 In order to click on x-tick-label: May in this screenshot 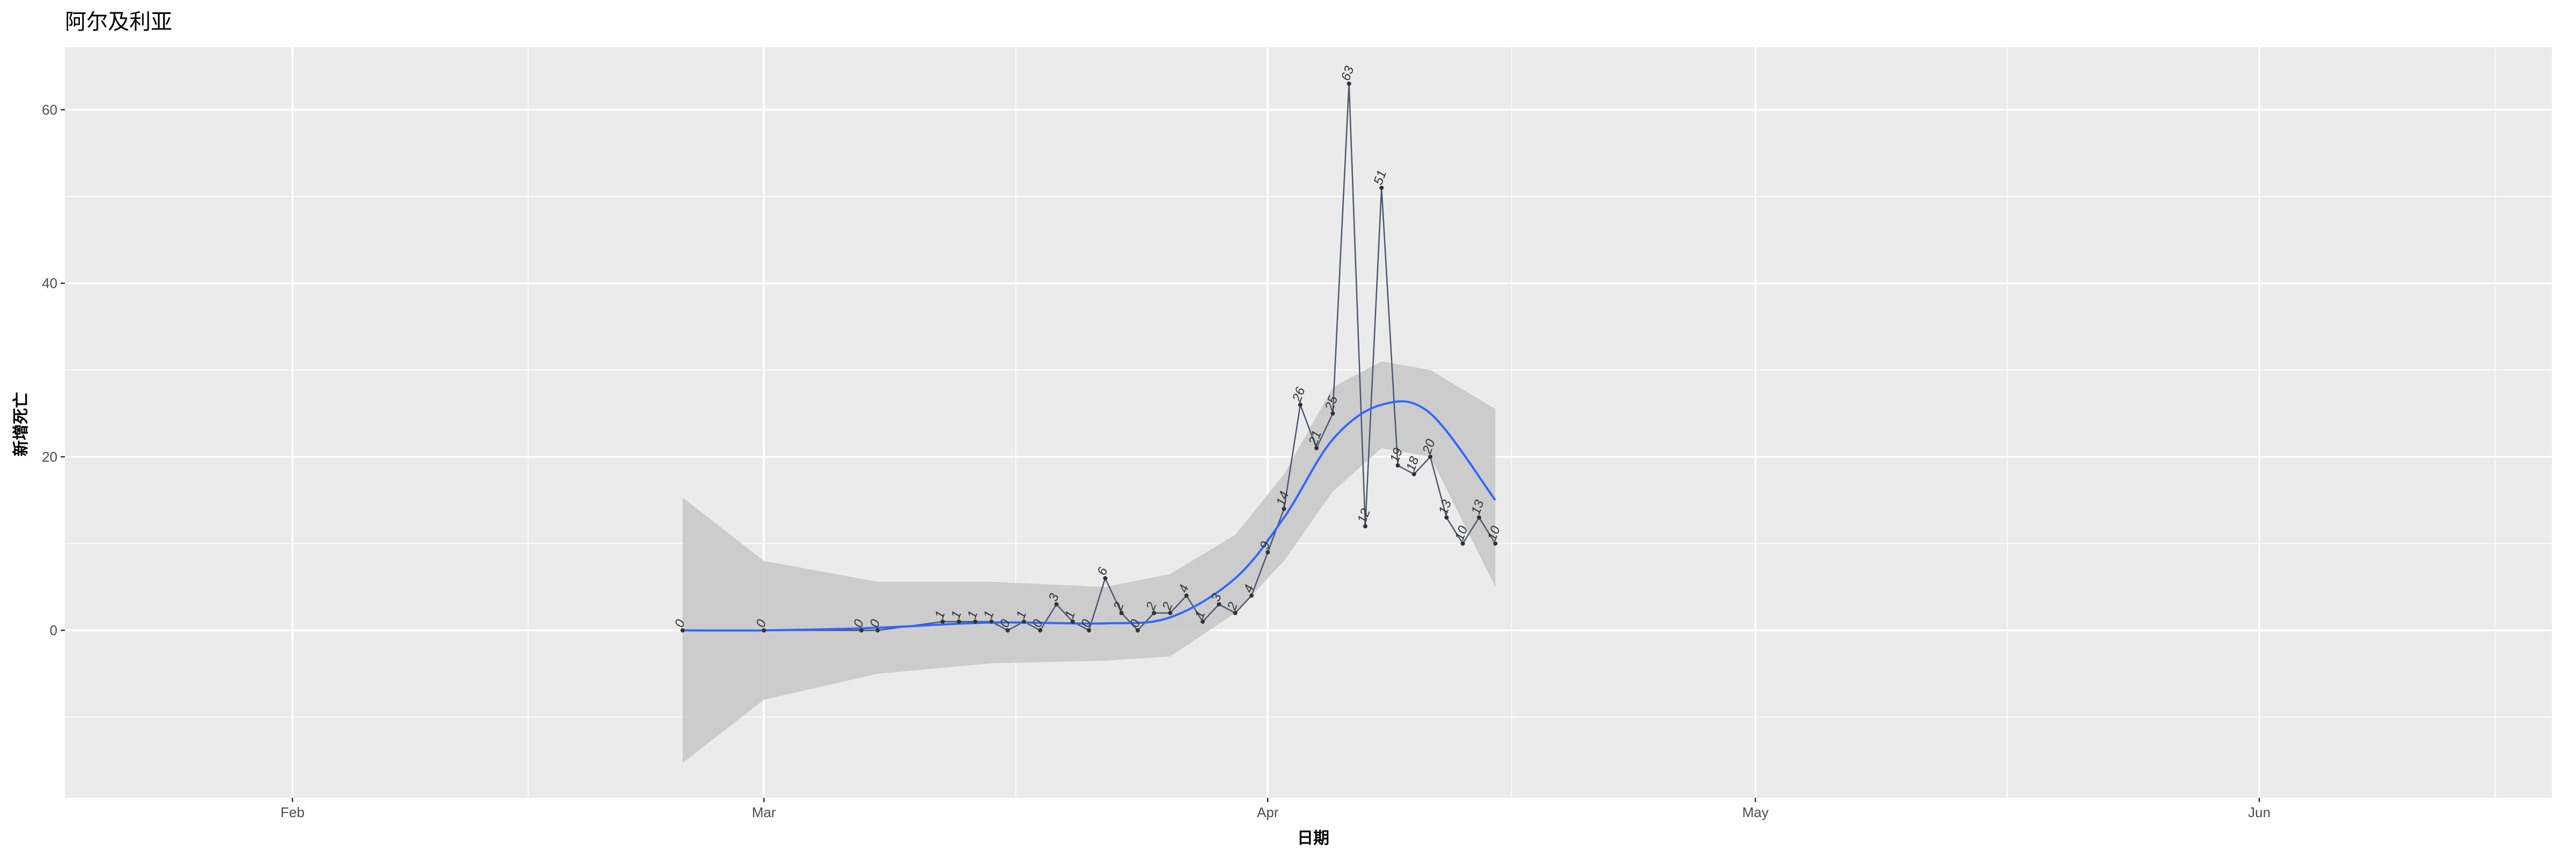, I will do `click(1755, 812)`.